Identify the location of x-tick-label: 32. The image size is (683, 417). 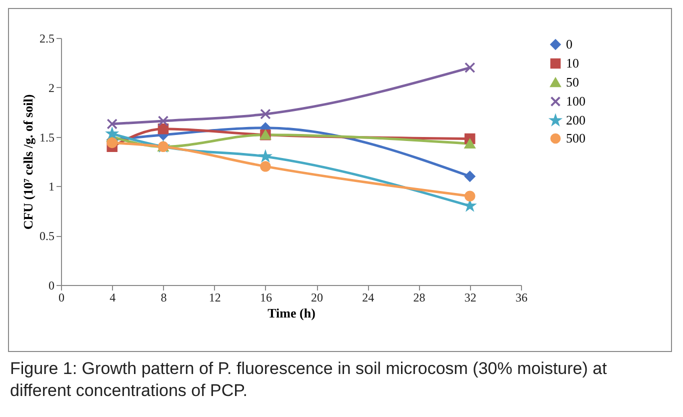
(470, 297).